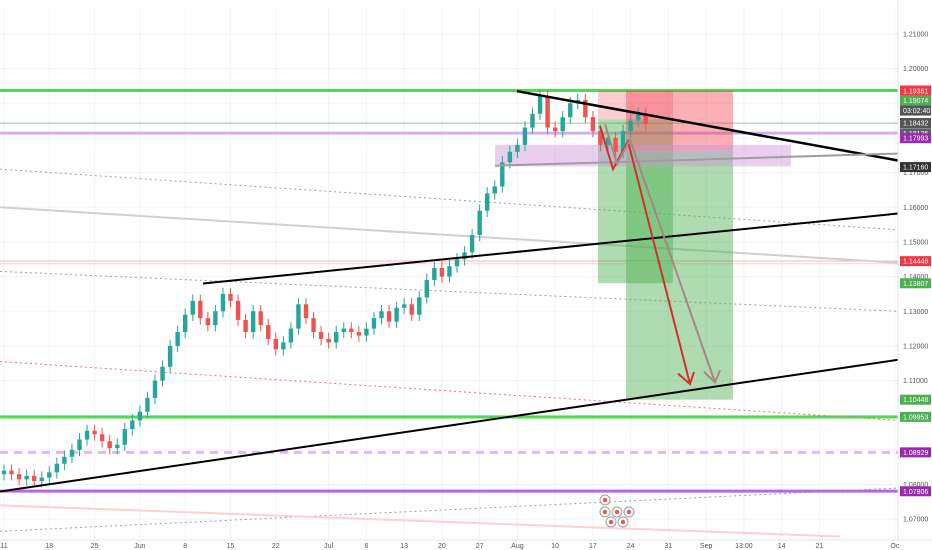 Image resolution: width=932 pixels, height=550 pixels. Describe the element at coordinates (3, 546) in the screenshot. I see `time-tick-label: 11` at that location.